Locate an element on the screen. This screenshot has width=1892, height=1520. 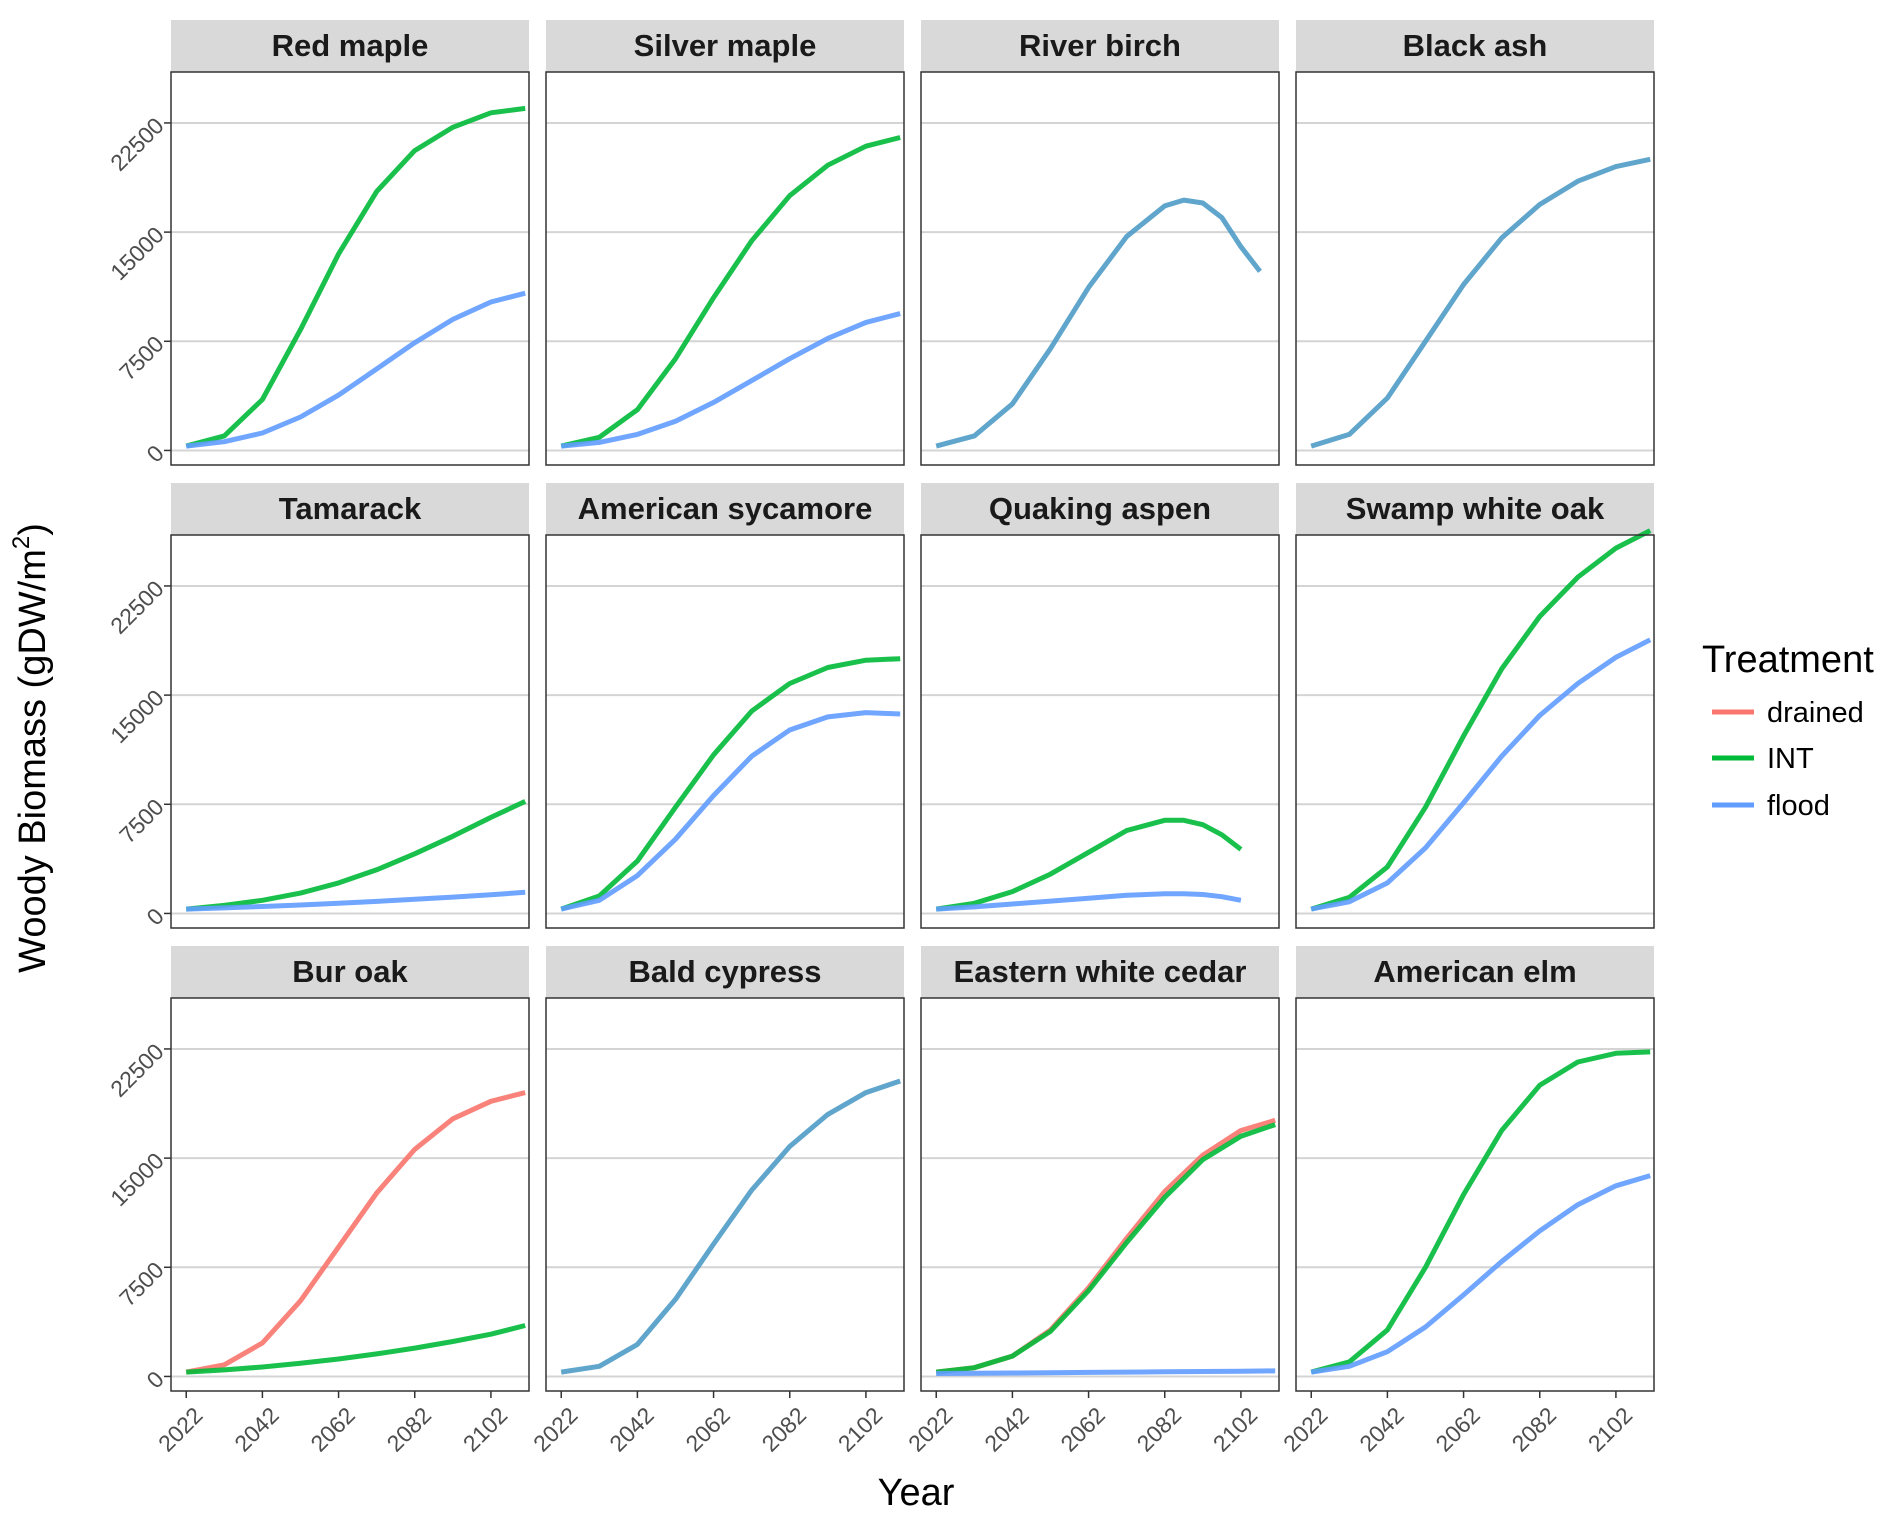
panel-border-red-maple is located at coordinates (350, 268).